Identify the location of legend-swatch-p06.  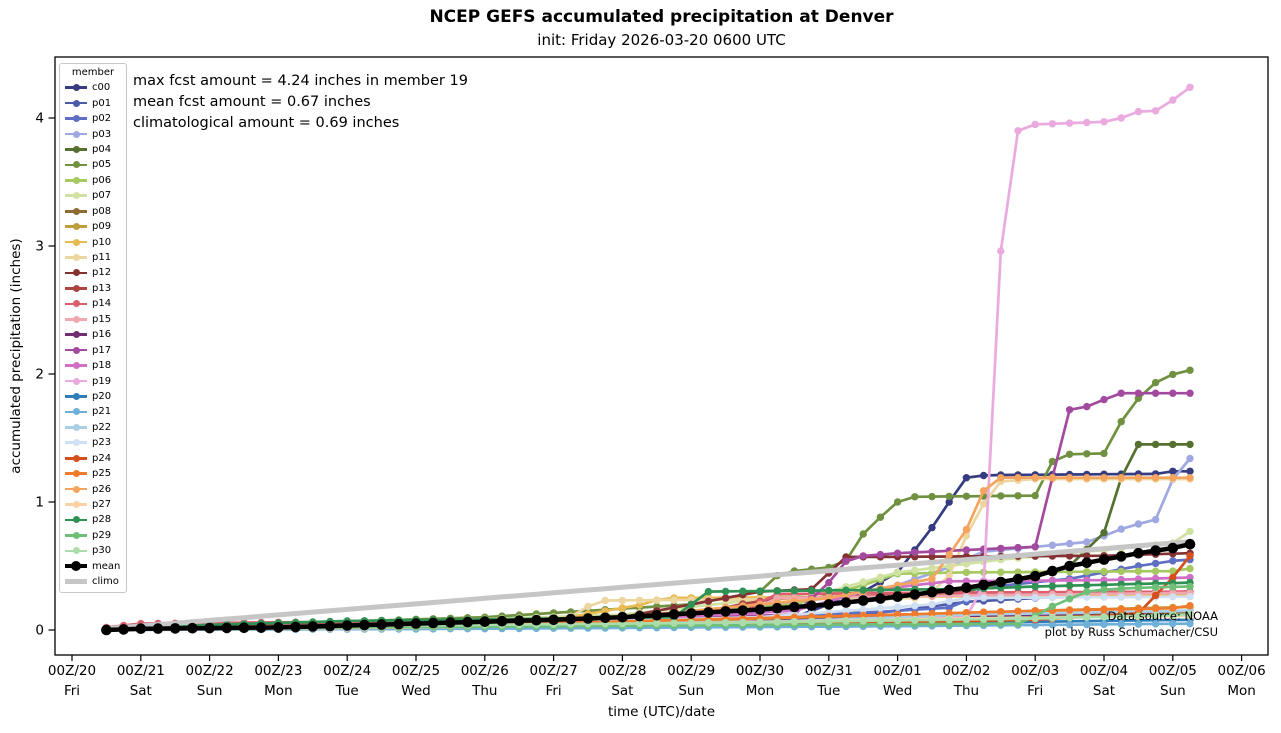
(76, 180).